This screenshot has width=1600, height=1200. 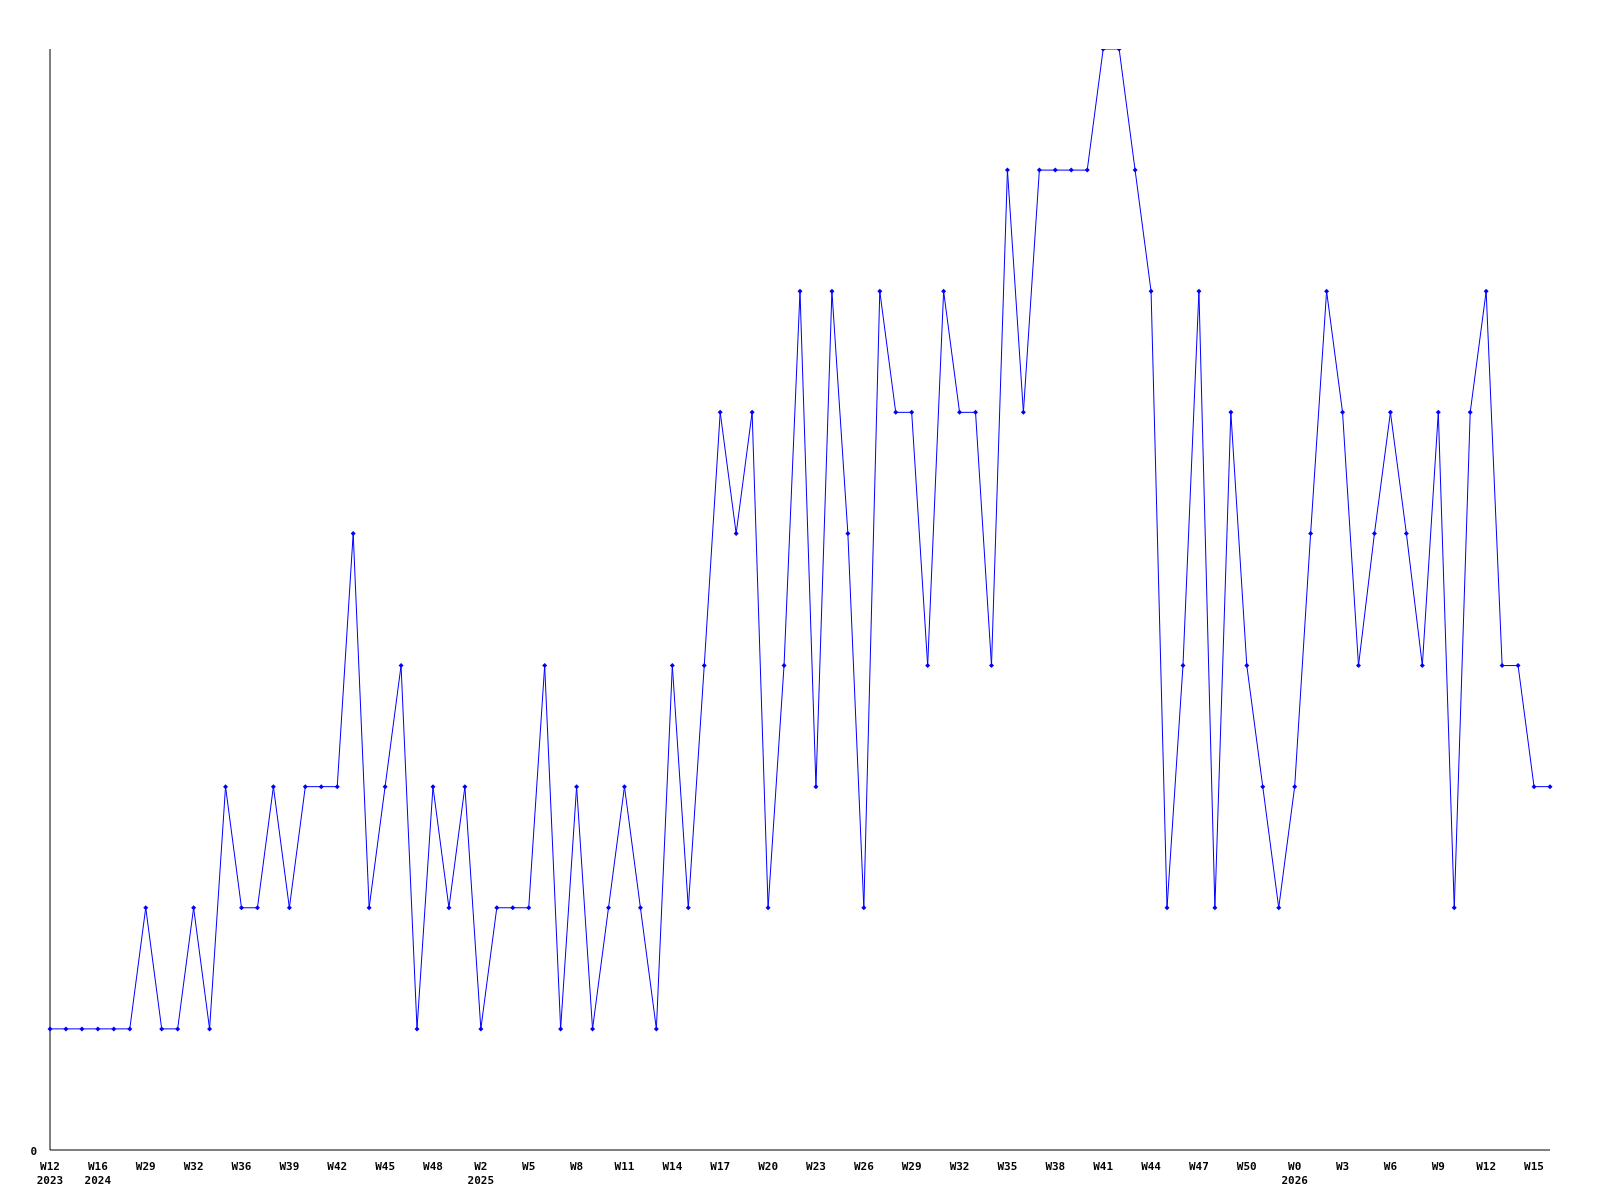 I want to click on x-tick-label: W11, so click(x=624, y=1166).